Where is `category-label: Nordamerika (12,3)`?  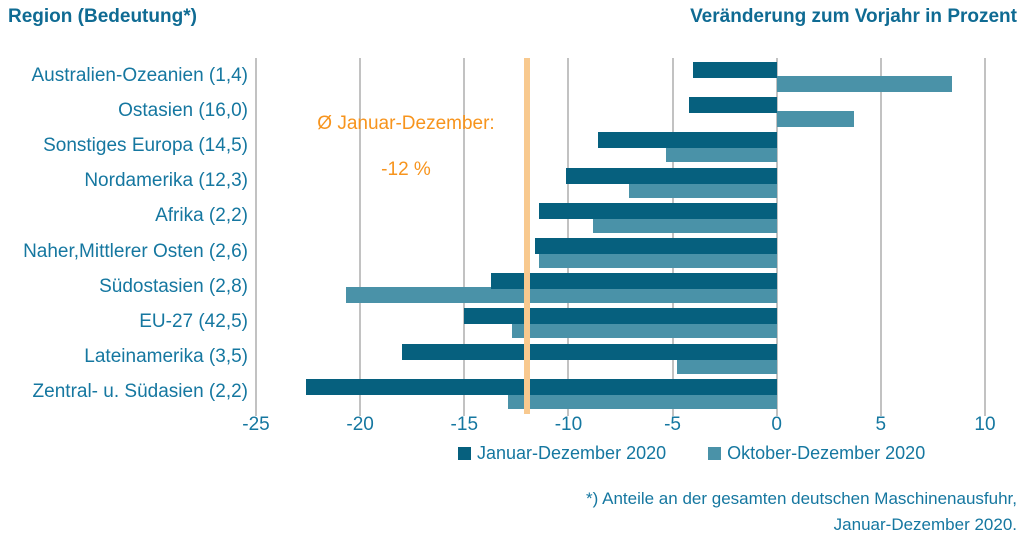
category-label: Nordamerika (12,3) is located at coordinates (124, 181).